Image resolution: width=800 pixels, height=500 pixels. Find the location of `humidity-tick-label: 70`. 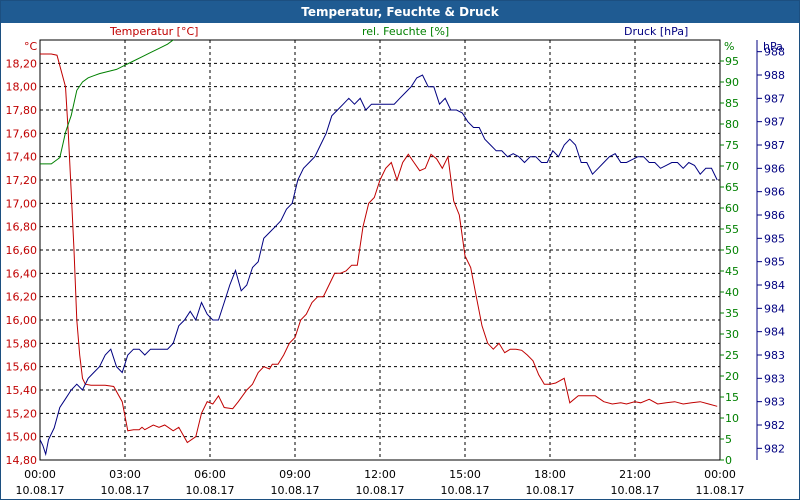

humidity-tick-label: 70 is located at coordinates (732, 166).